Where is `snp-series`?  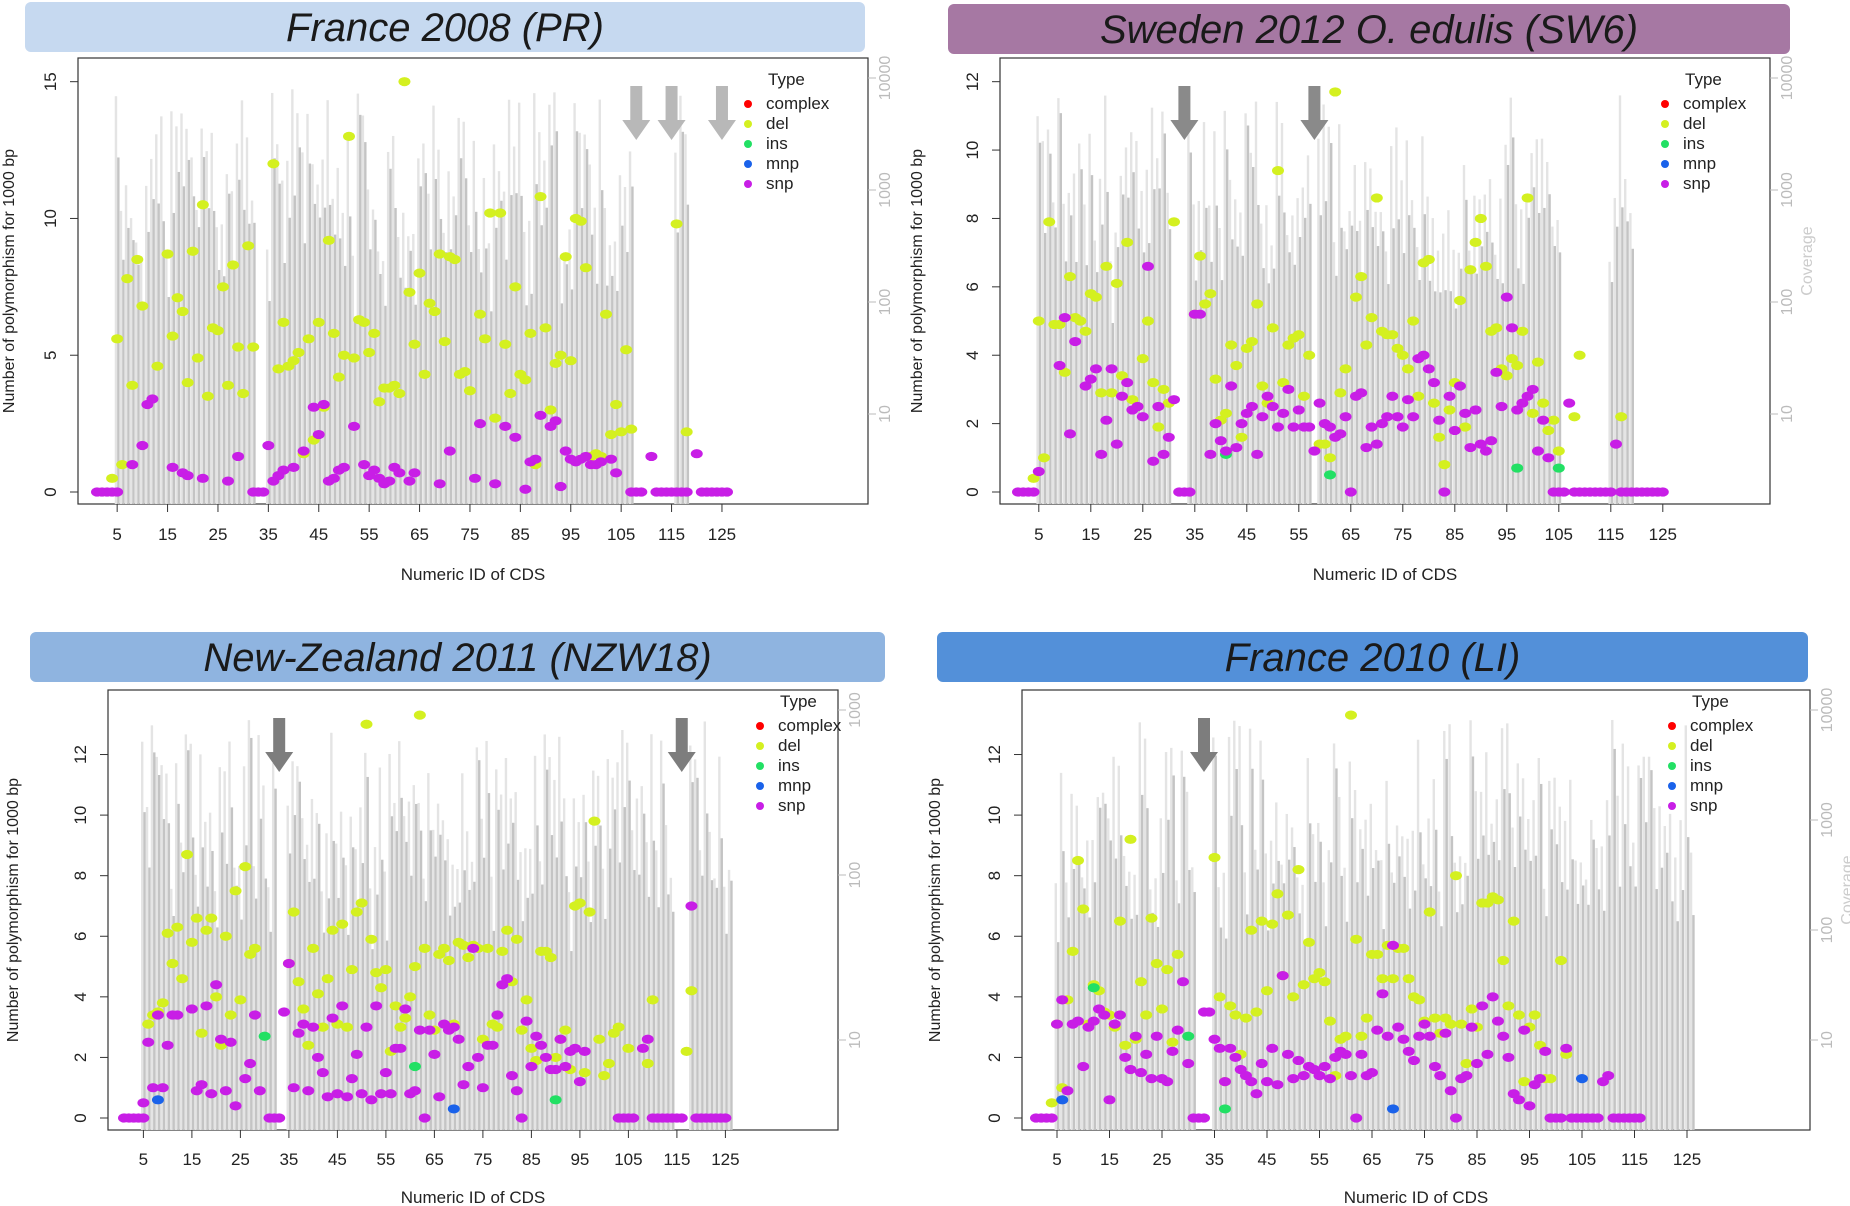
snp-series is located at coordinates (425, 1012).